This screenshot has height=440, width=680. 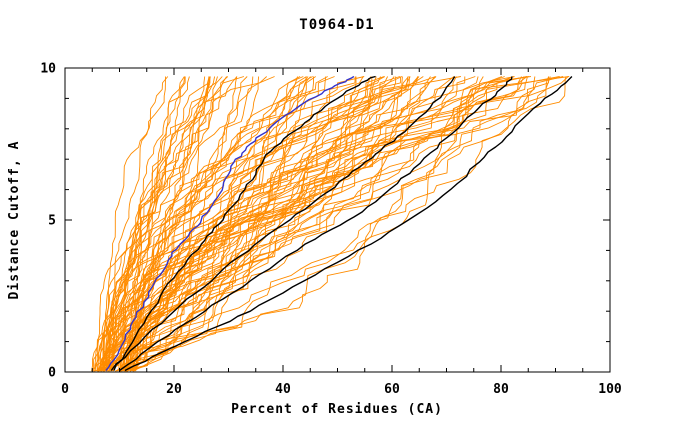 What do you see at coordinates (501, 389) in the screenshot?
I see `x-tick-label: 80` at bounding box center [501, 389].